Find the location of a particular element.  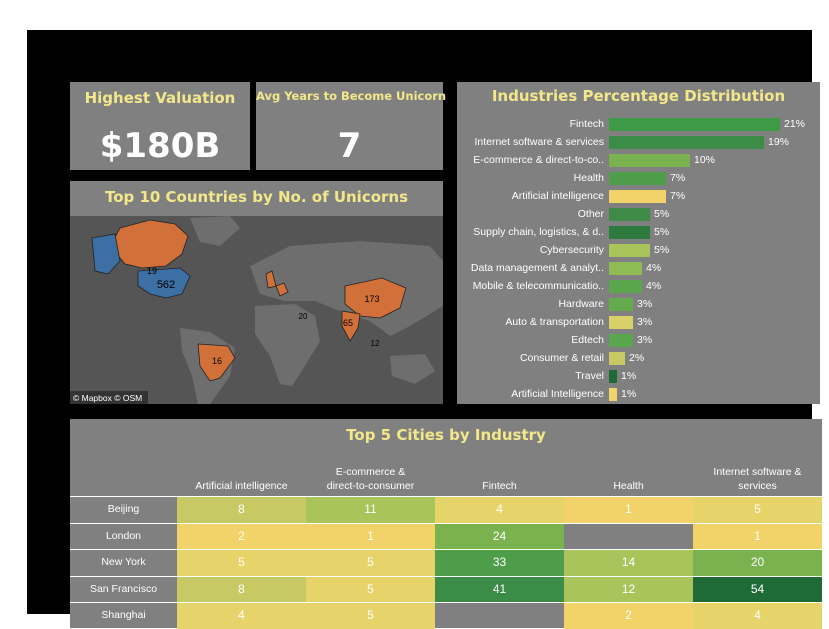

map-attribution-bg is located at coordinates (109, 397).